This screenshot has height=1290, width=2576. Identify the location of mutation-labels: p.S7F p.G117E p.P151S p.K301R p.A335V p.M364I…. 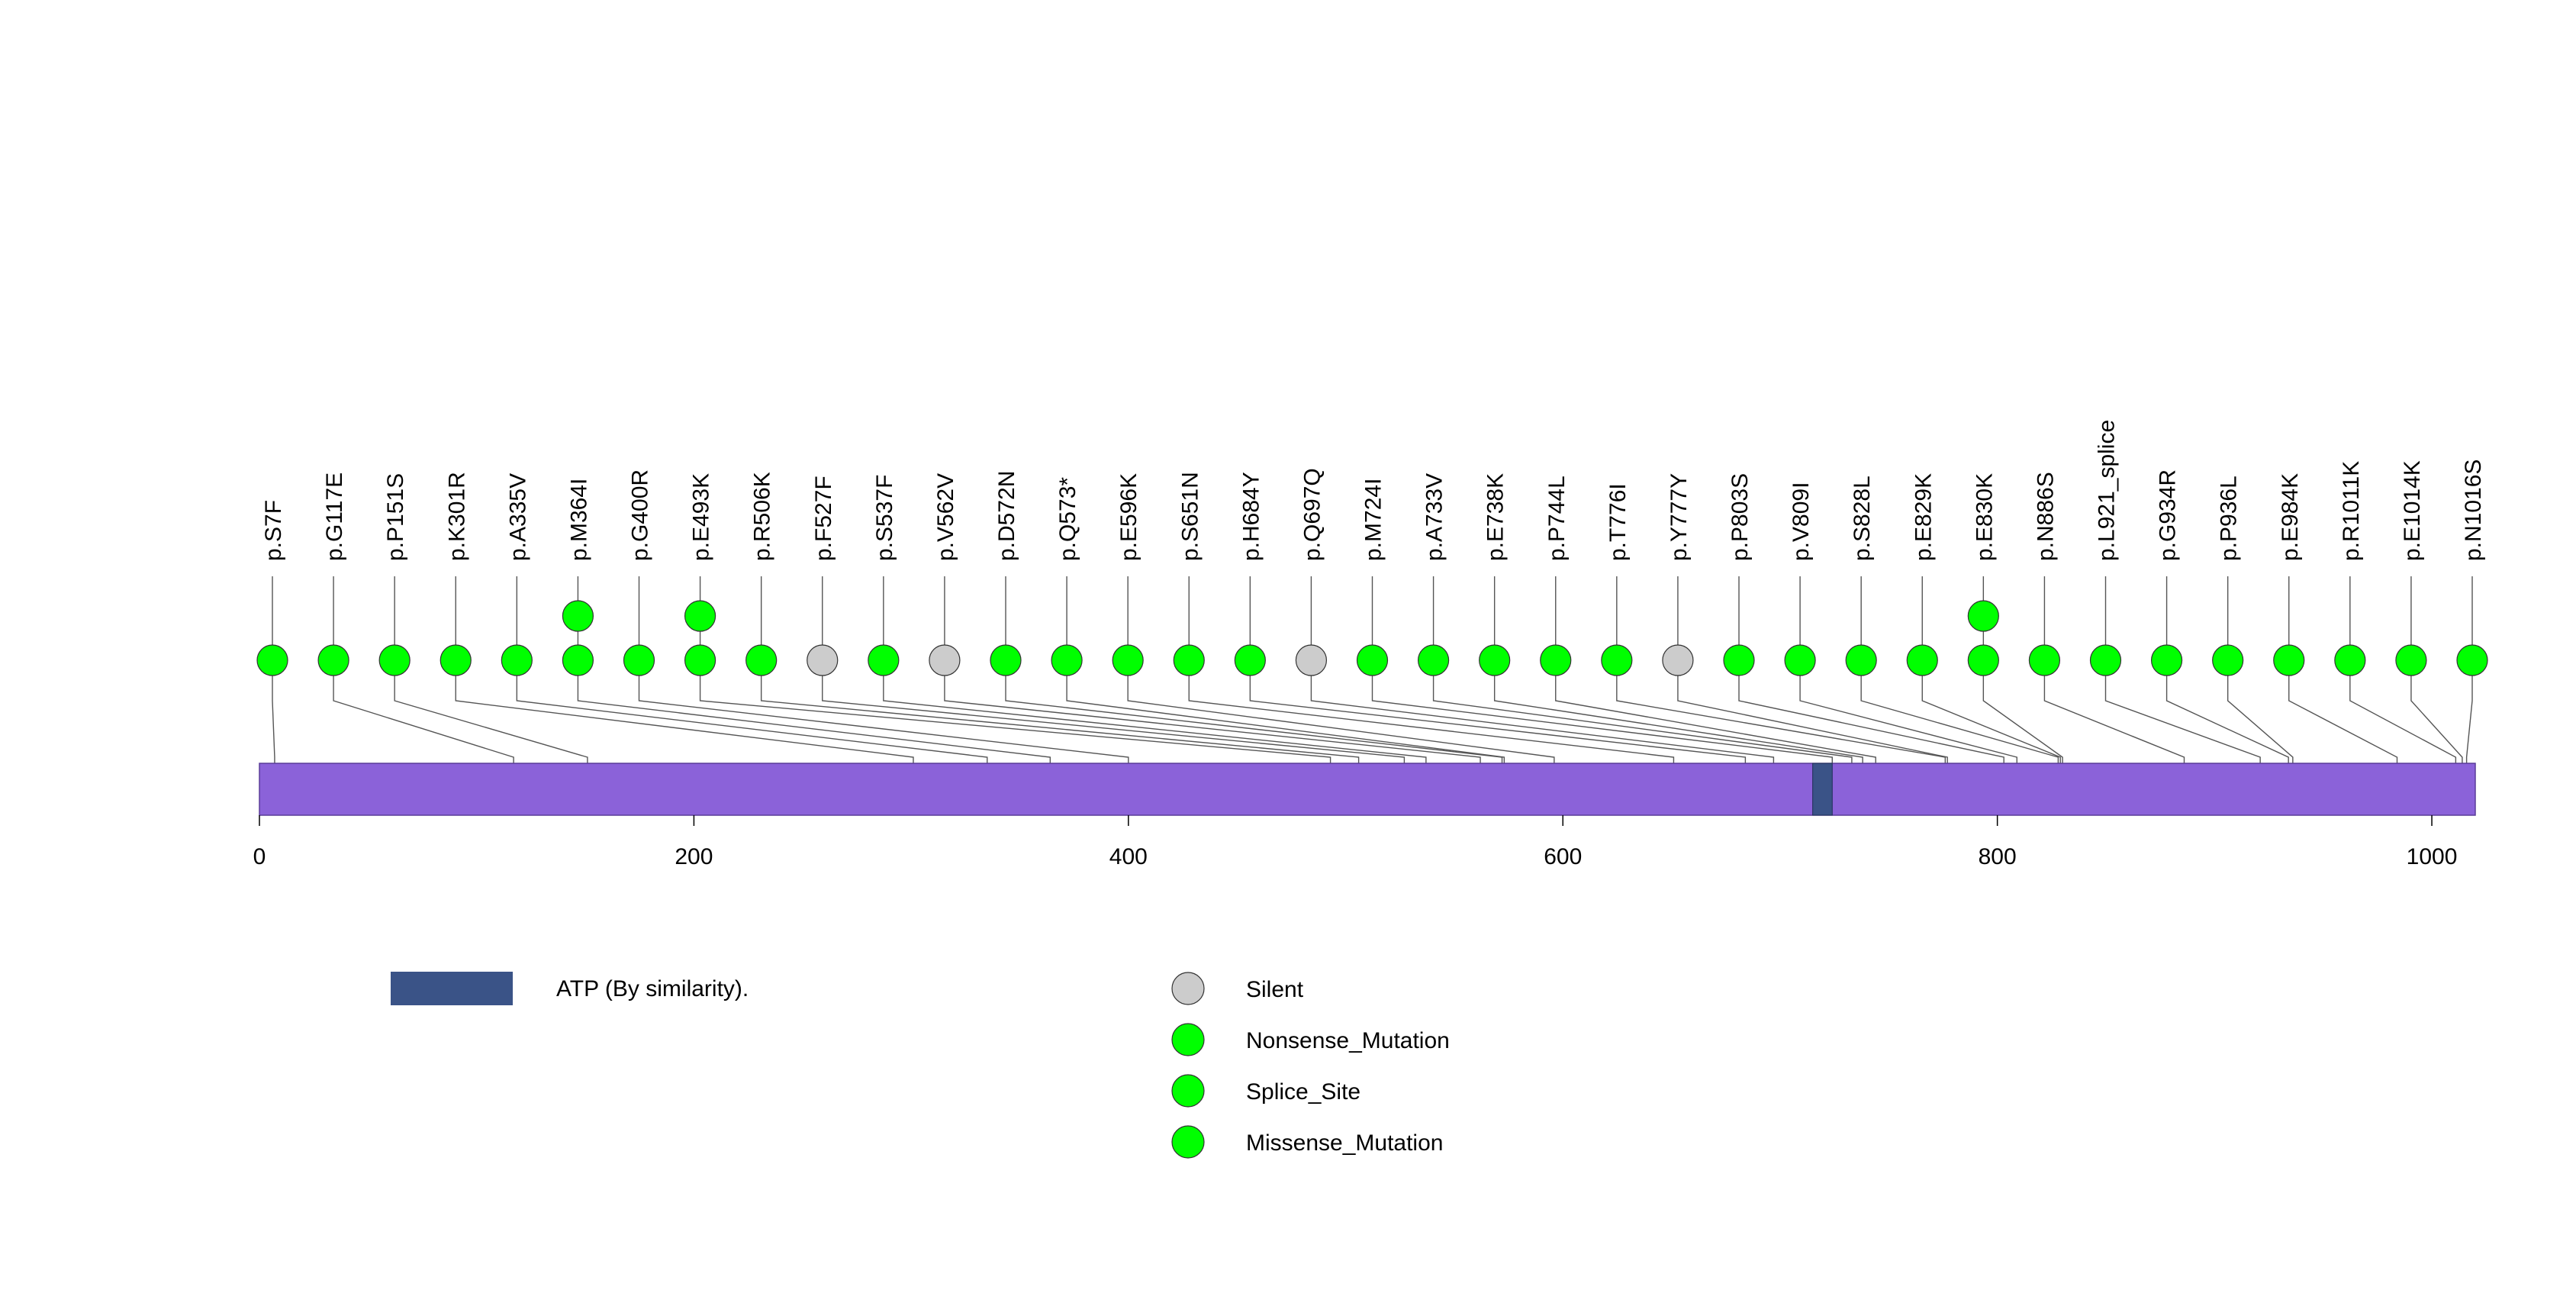
(1373, 491).